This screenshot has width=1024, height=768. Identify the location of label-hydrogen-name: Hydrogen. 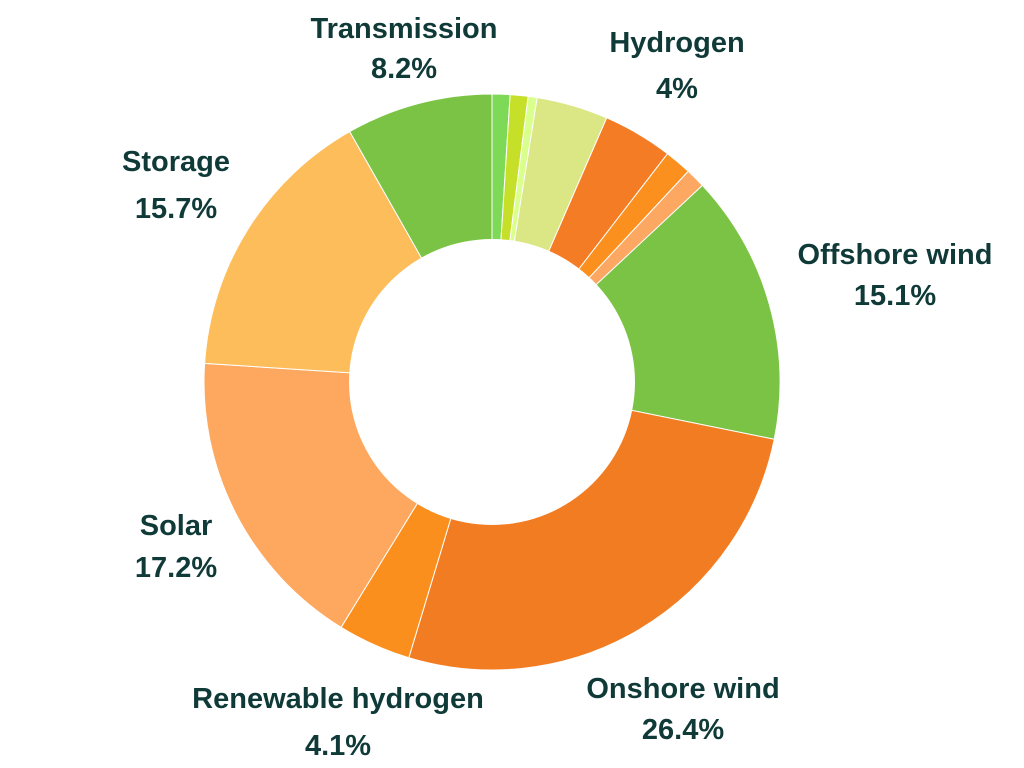
(676, 43).